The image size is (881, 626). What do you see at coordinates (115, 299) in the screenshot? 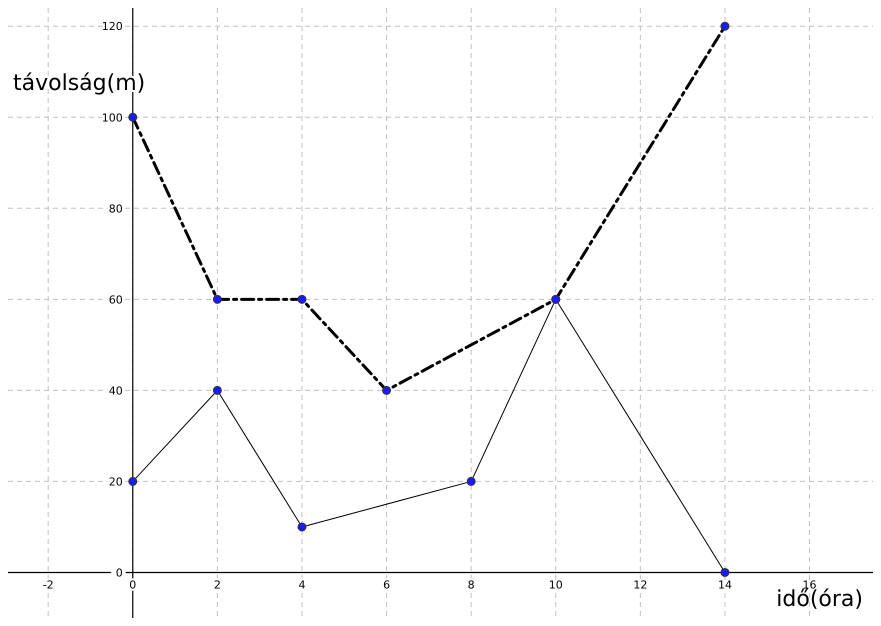
I see `y-tick-label: 60` at bounding box center [115, 299].